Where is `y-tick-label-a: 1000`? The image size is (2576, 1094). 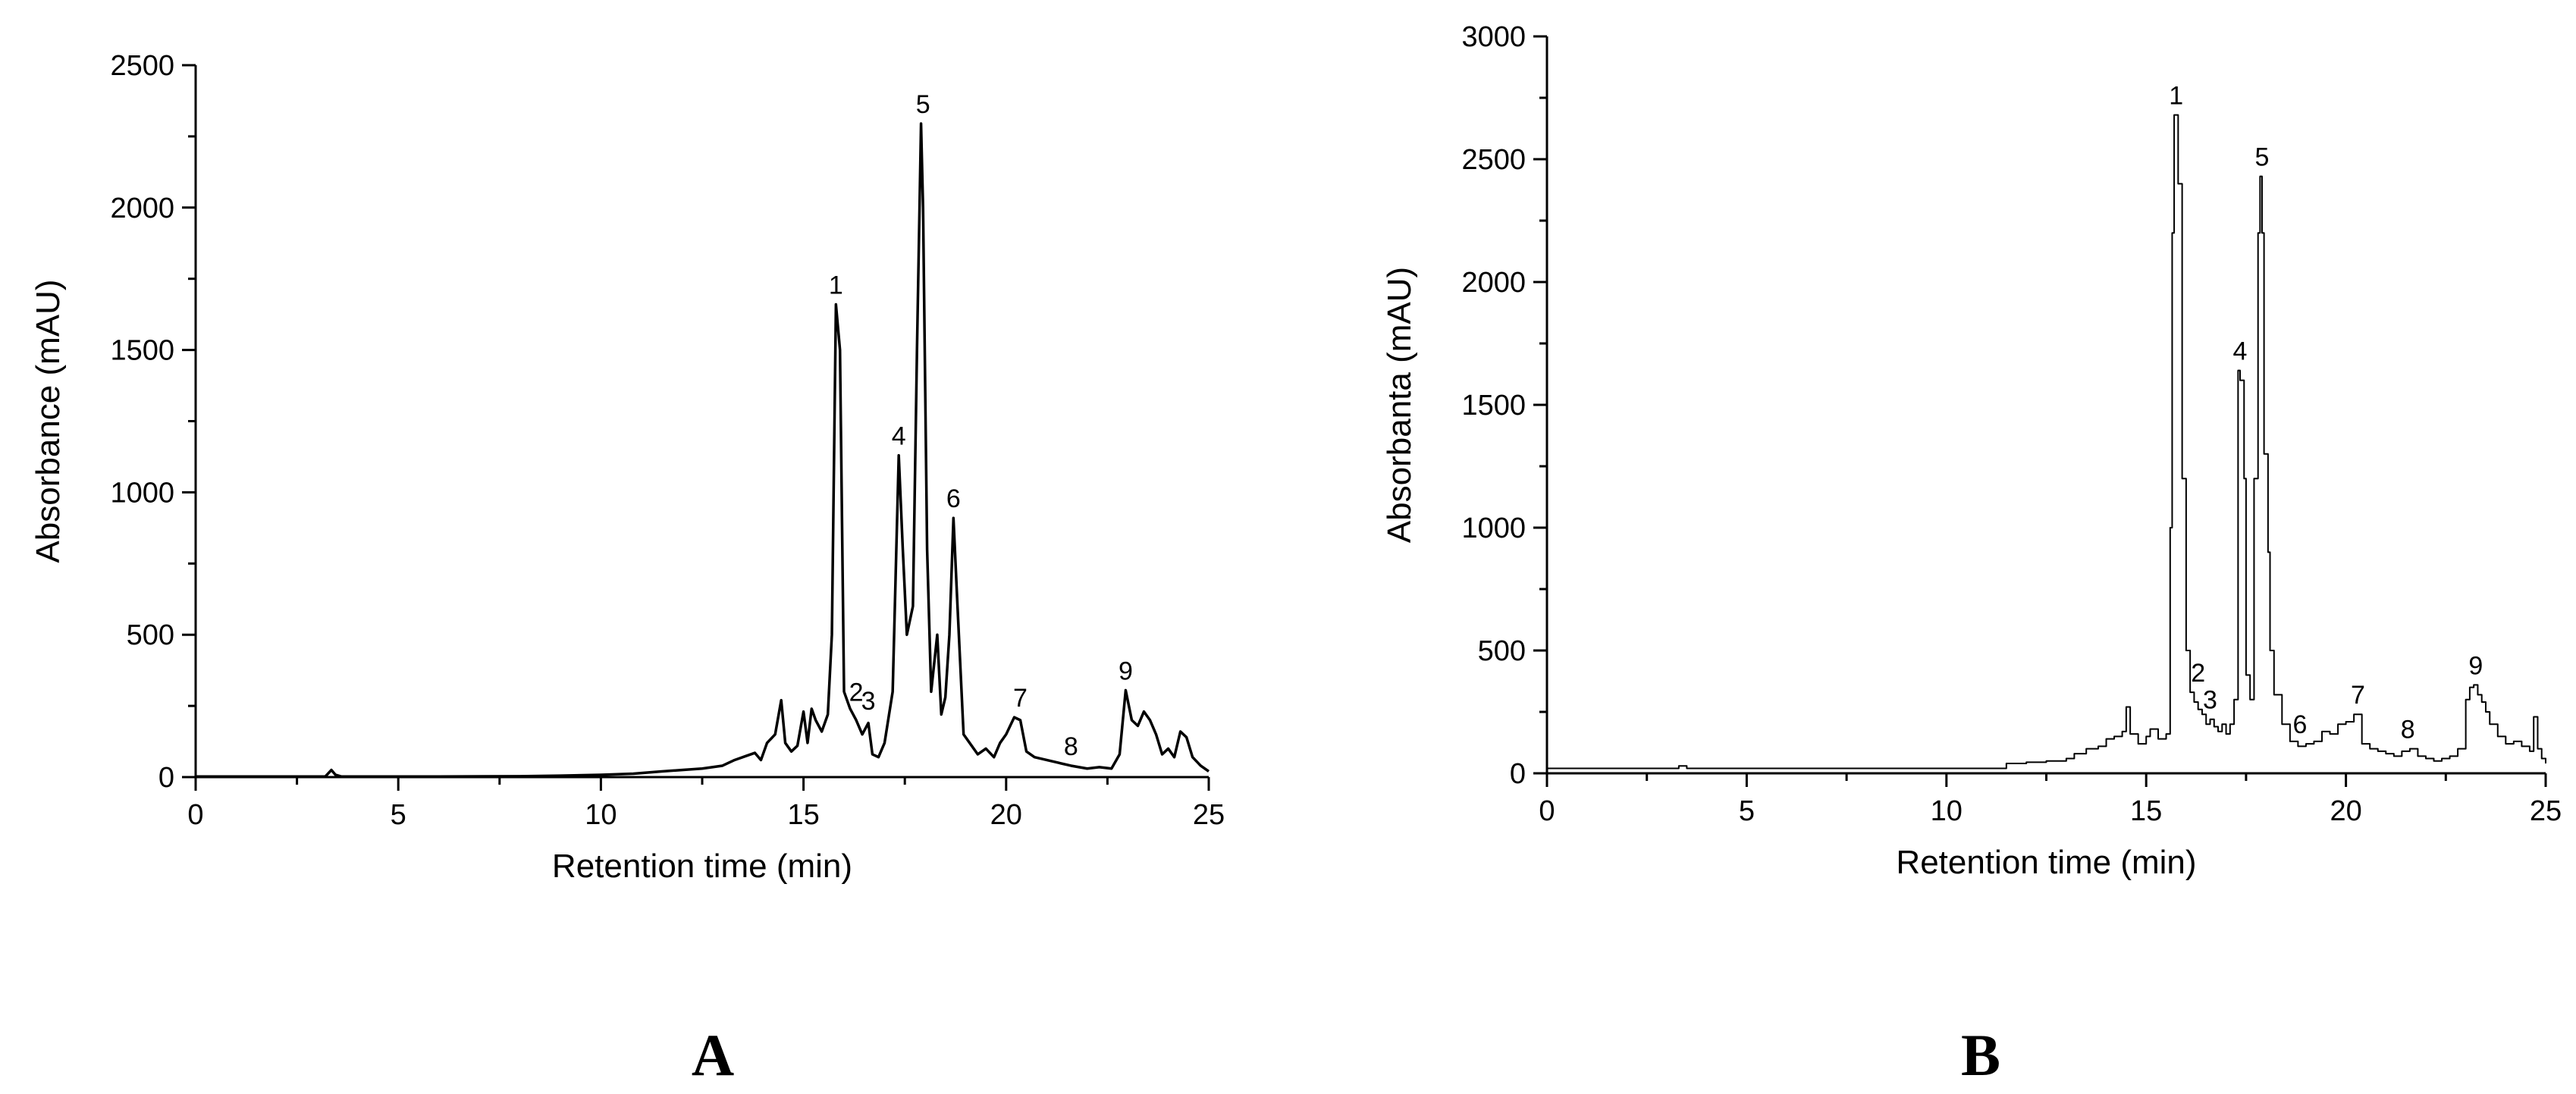
y-tick-label-a: 1000 is located at coordinates (142, 493).